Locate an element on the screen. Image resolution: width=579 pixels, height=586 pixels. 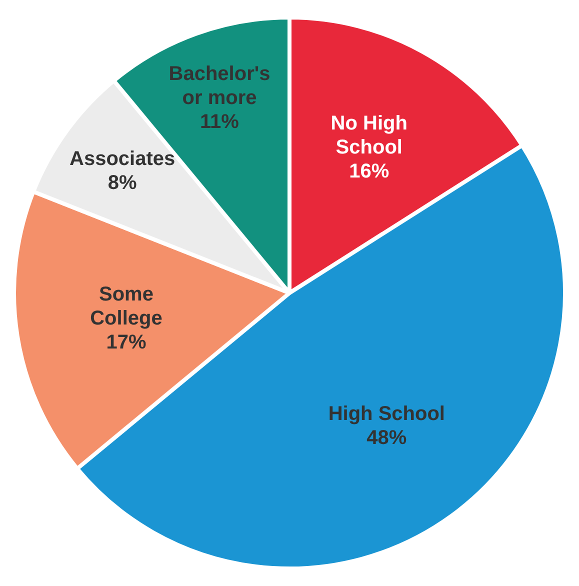
slice-label: Associates is located at coordinates (123, 159).